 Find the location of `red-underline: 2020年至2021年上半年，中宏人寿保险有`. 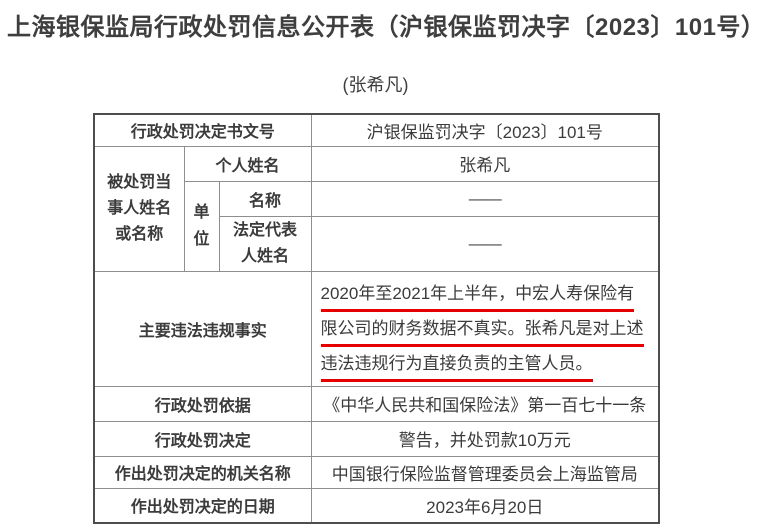

red-underline: 2020年至2021年上半年，中宏人寿保险有 is located at coordinates (477, 296).